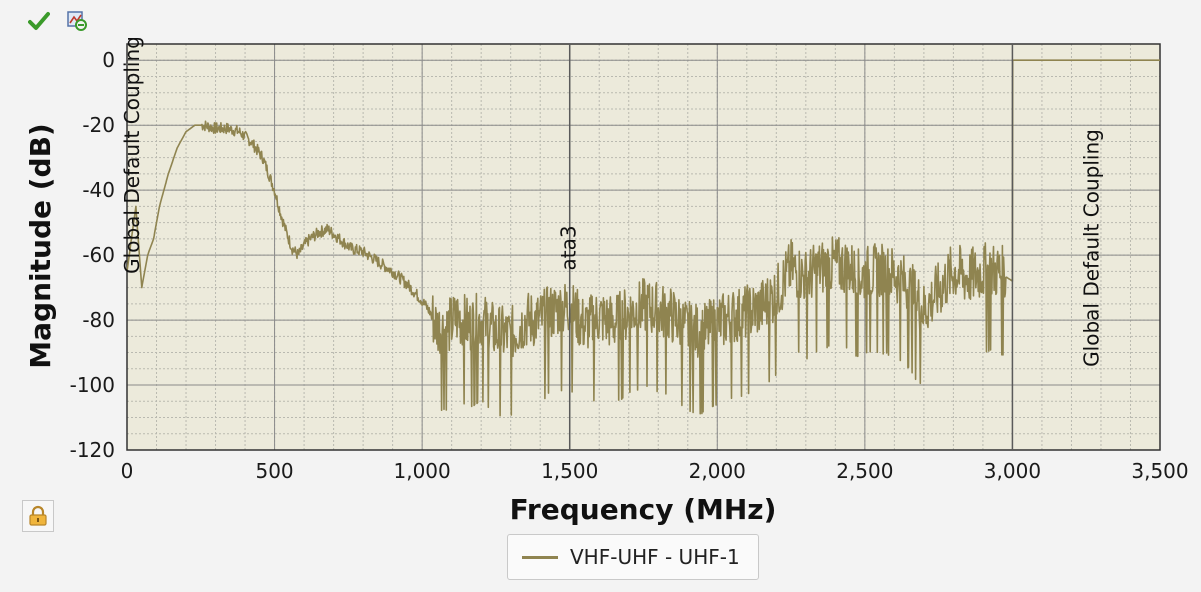 This screenshot has height=592, width=1201. I want to click on x-tick-label: 1,500, so click(569, 471).